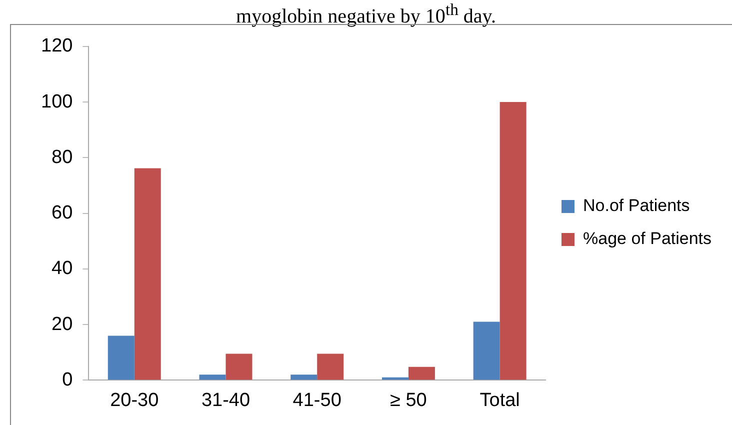  What do you see at coordinates (317, 400) in the screenshot?
I see `x-tick-label: 41-50` at bounding box center [317, 400].